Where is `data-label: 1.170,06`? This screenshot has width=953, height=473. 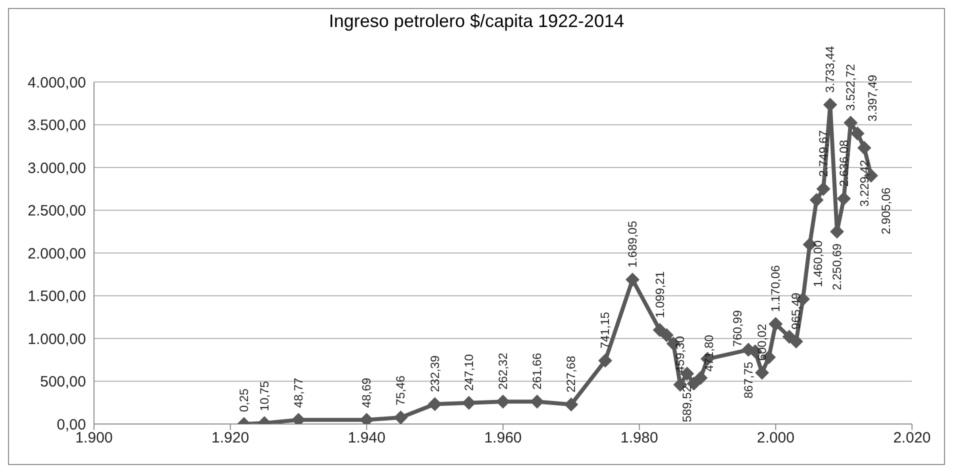
data-label: 1.170,06 is located at coordinates (775, 288).